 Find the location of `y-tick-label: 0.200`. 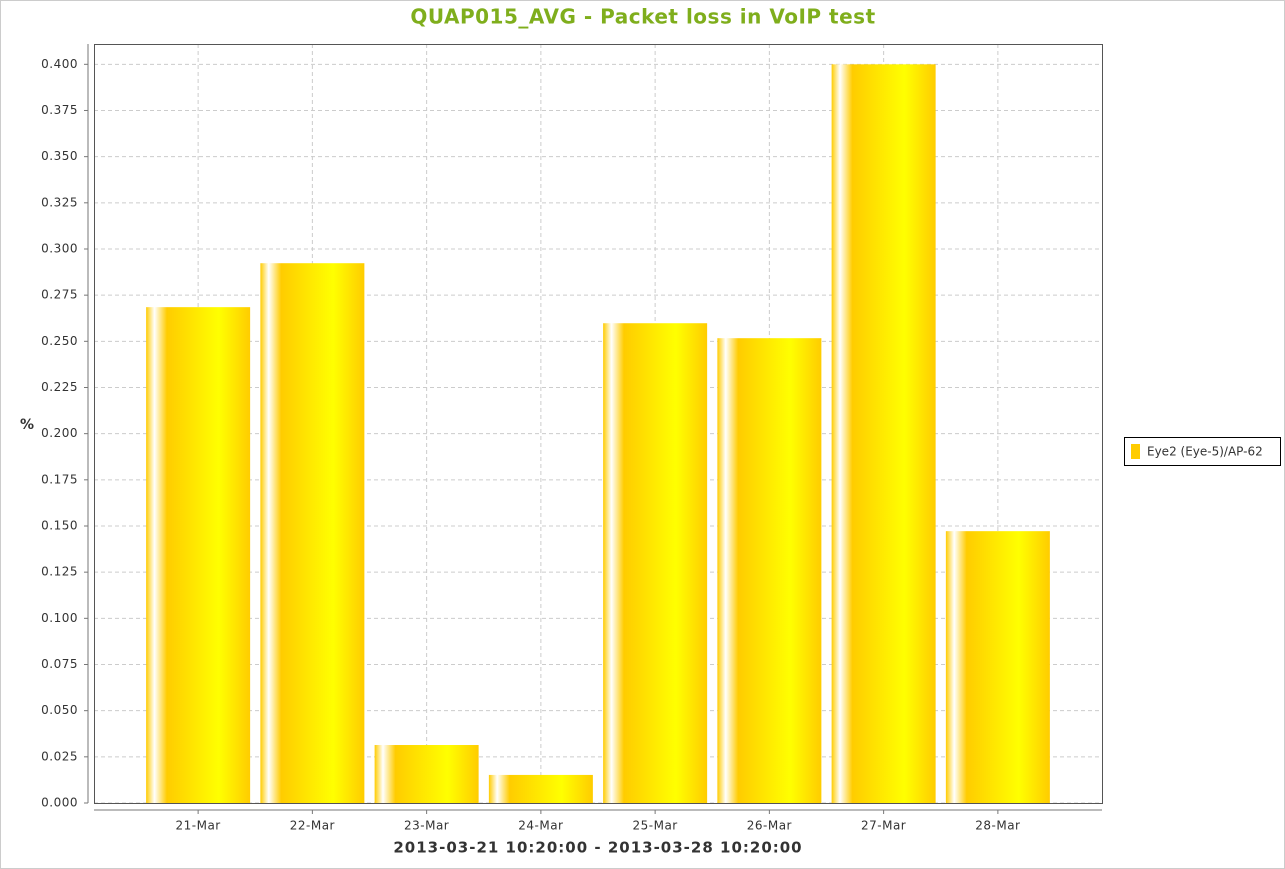

y-tick-label: 0.200 is located at coordinates (59, 433).